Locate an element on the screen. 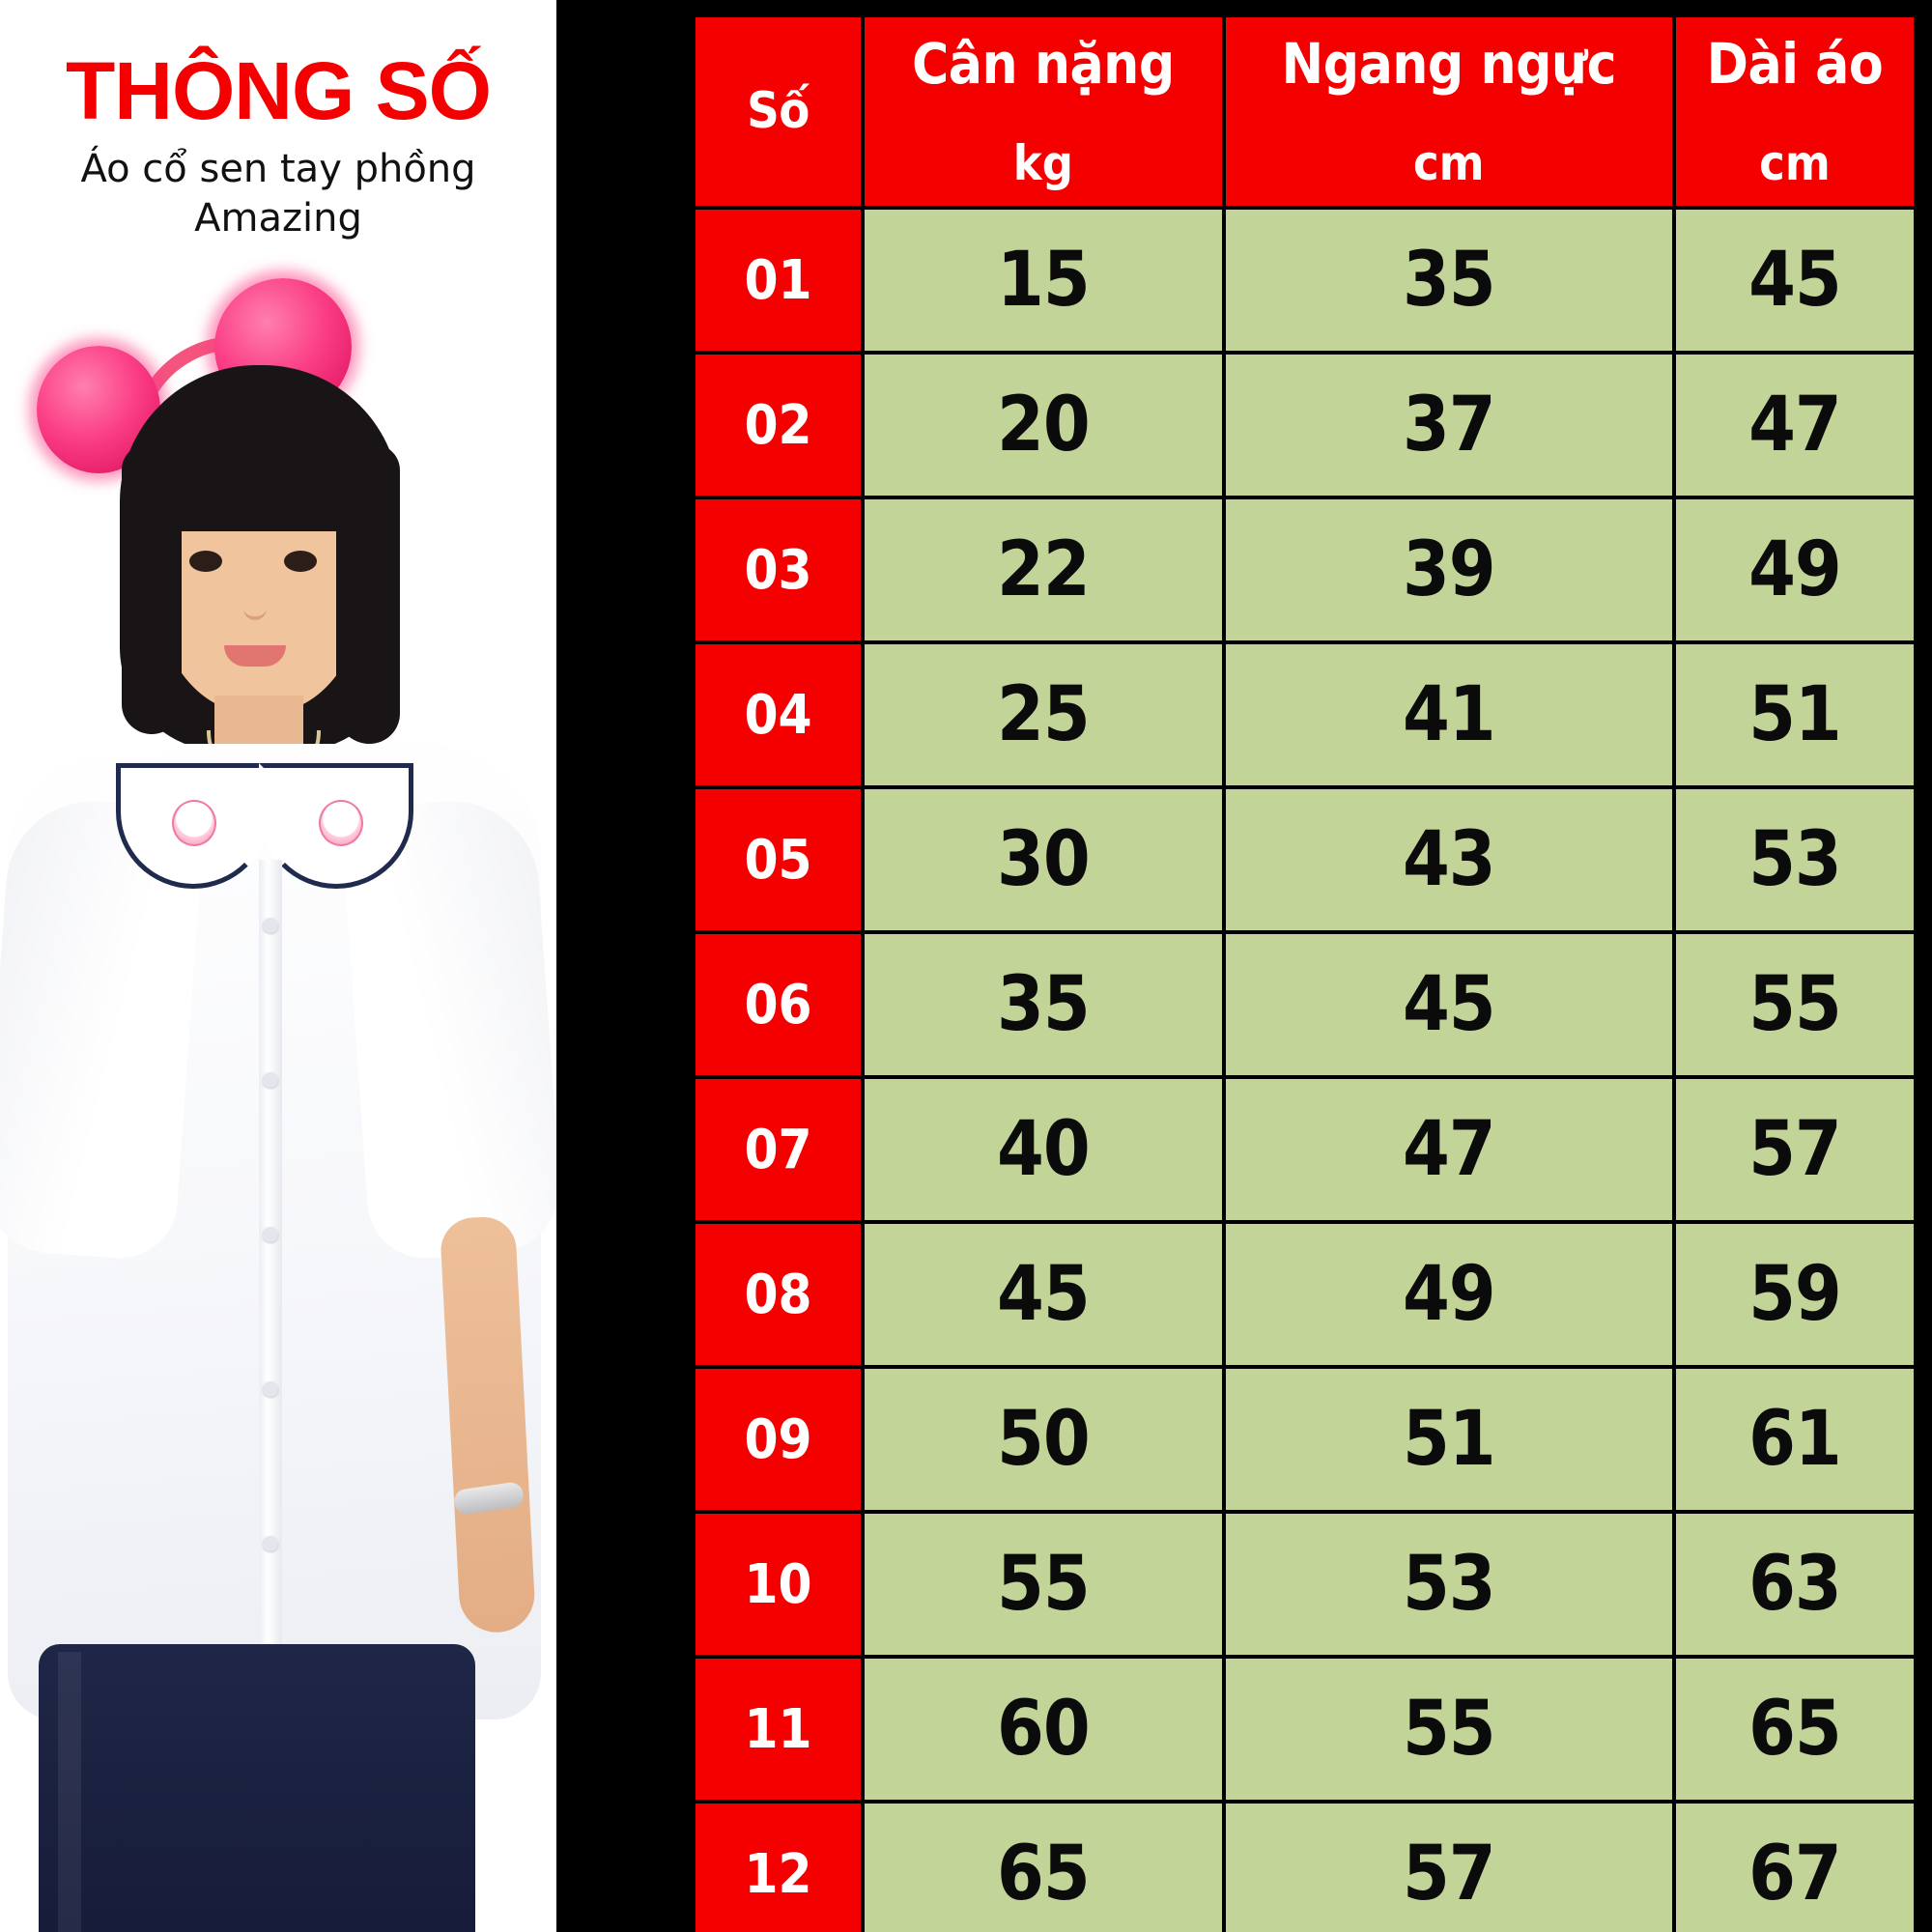 The width and height of the screenshot is (1932, 1932). weight-cell: 45 is located at coordinates (1043, 1294).